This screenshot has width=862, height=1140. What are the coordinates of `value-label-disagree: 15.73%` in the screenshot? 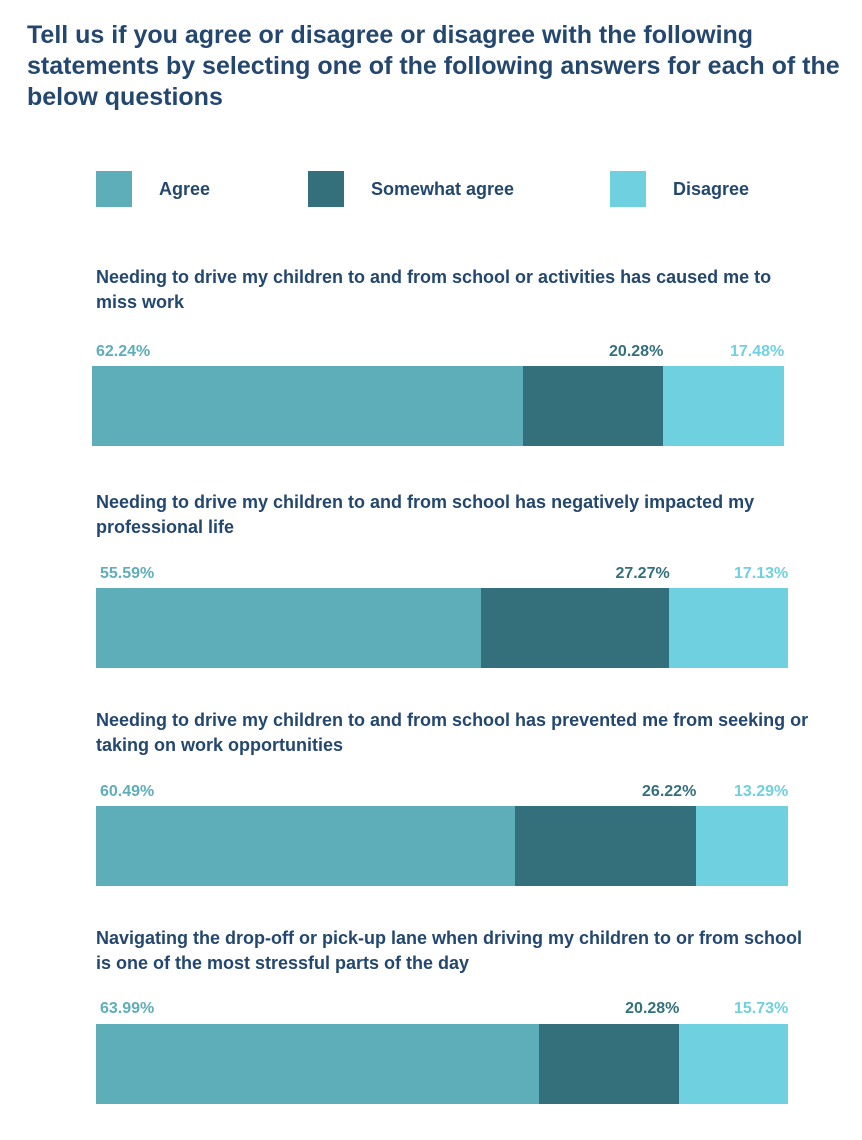 It's located at (761, 1008).